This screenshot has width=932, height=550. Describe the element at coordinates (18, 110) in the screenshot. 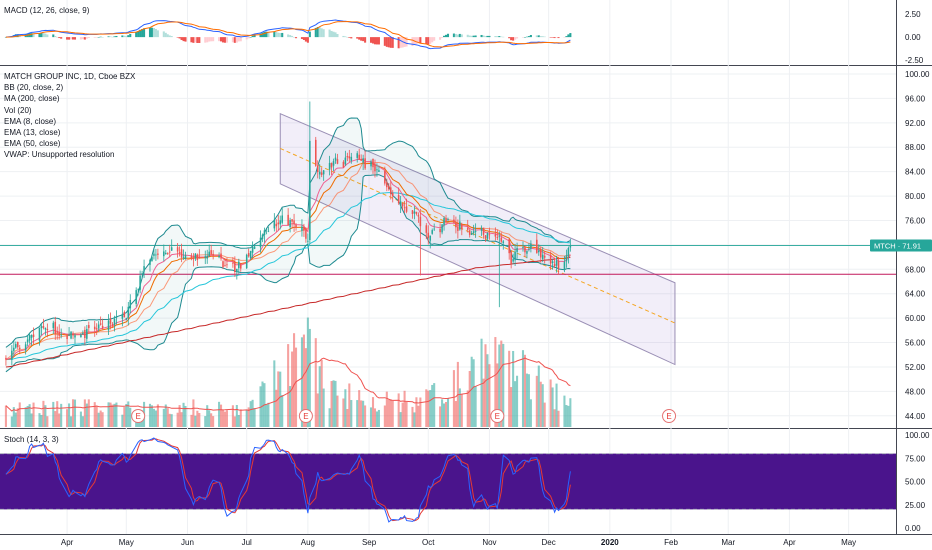

I see `indicator-volume: Vol (20)` at that location.